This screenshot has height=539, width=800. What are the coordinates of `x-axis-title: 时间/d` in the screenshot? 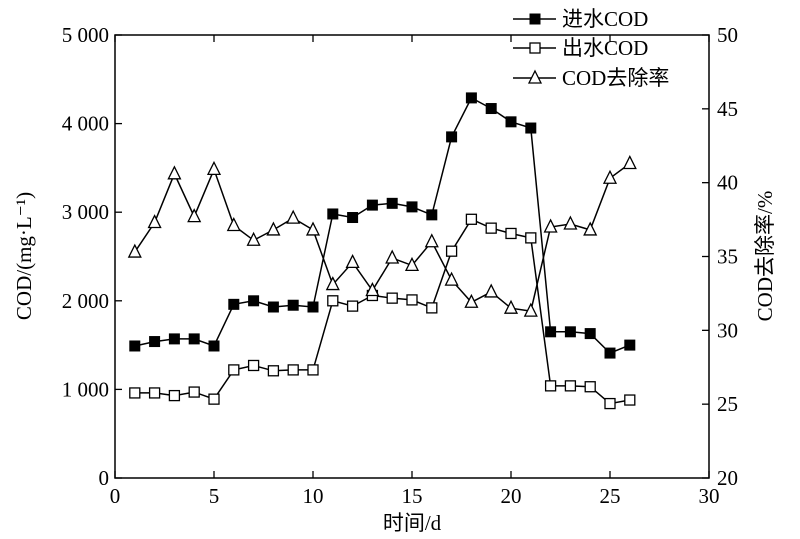 It's located at (412, 523).